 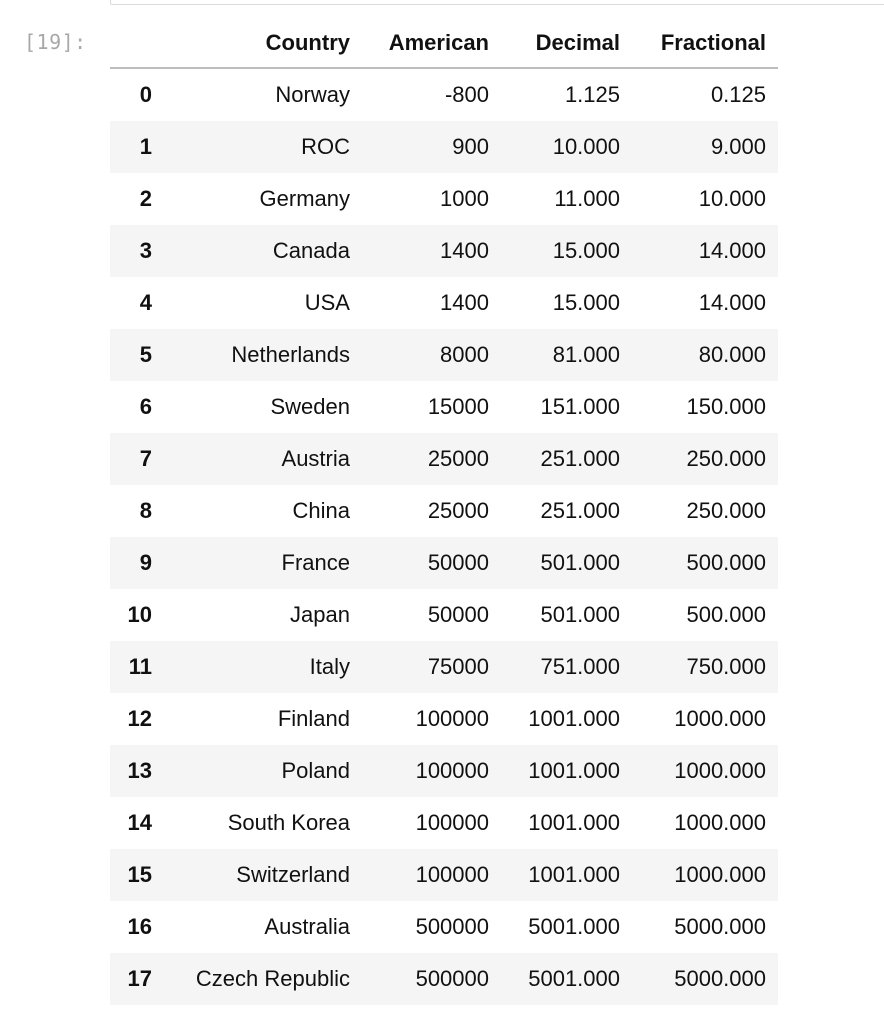 I want to click on table-row: 15 Switzerland 100000 1001.000 1000.000, so click(x=444, y=875).